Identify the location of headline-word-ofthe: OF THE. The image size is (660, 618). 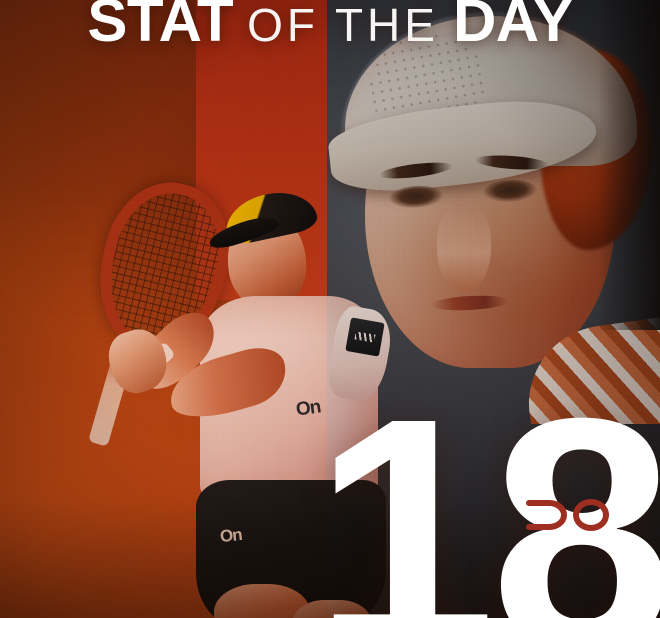
(343, 25).